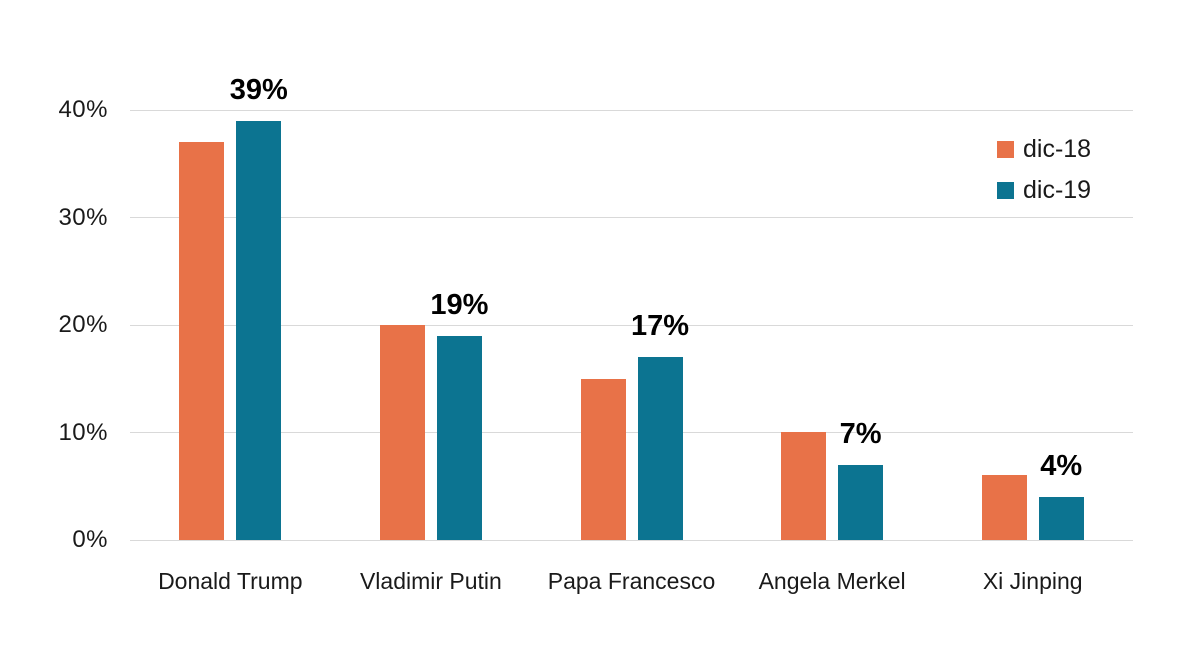 Image resolution: width=1200 pixels, height=660 pixels. Describe the element at coordinates (202, 341) in the screenshot. I see `bar-dic-18-donald-trump` at that location.